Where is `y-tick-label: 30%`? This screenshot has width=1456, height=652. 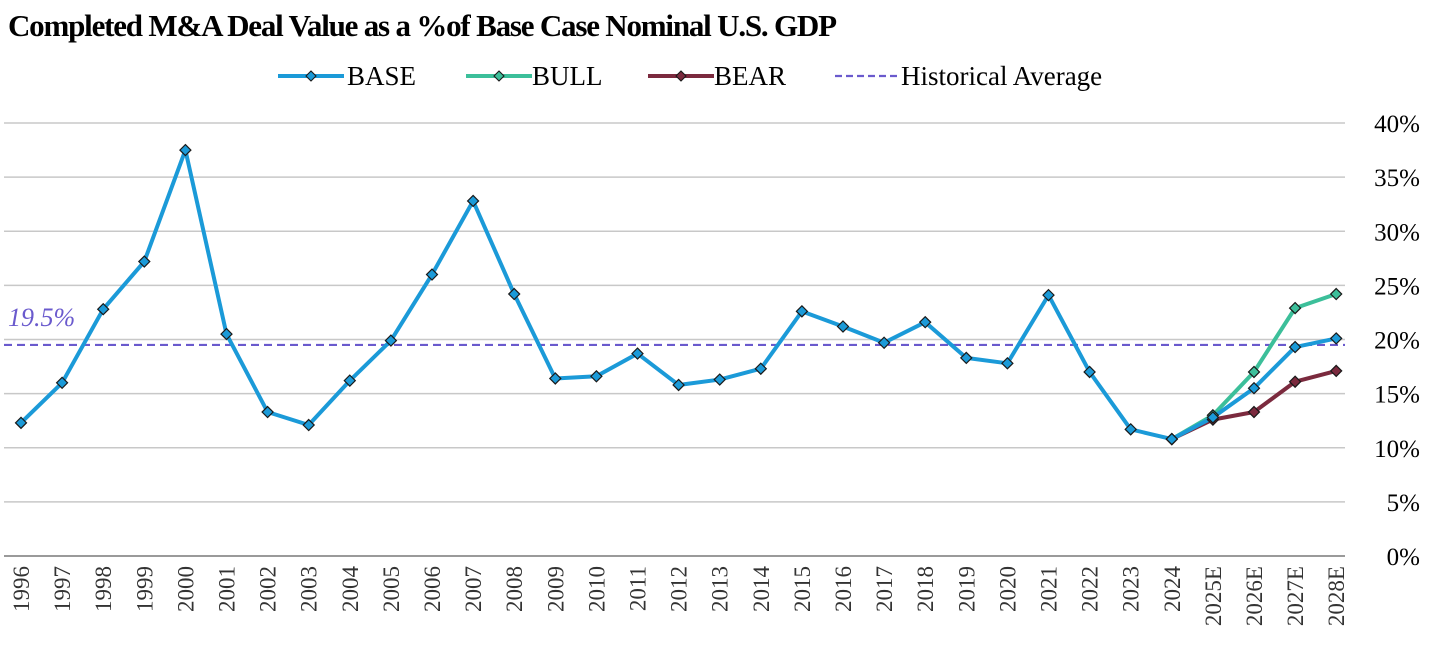 y-tick-label: 30% is located at coordinates (1397, 232).